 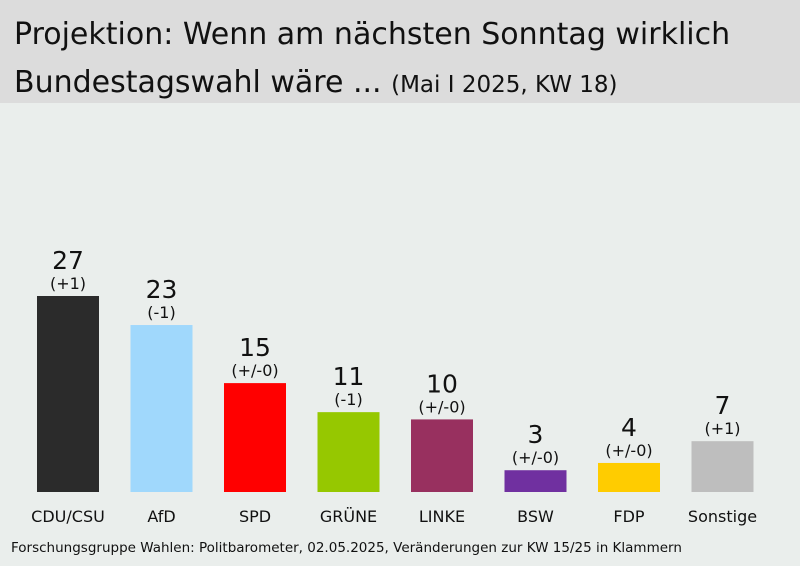 I want to click on category-label-grüne: GRÜNE, so click(x=348, y=516).